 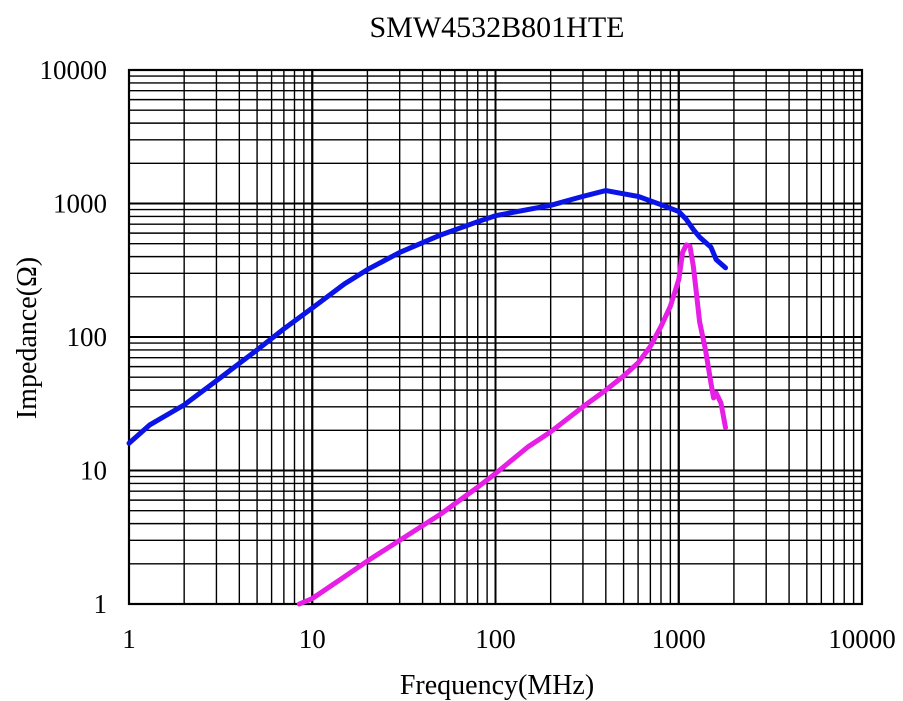 What do you see at coordinates (312, 639) in the screenshot?
I see `x-tick-label: 10` at bounding box center [312, 639].